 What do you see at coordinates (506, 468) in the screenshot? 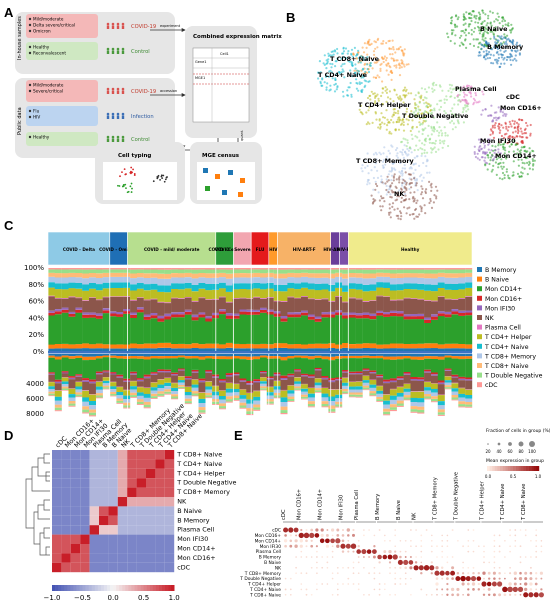
I see `color-legend-step` at bounding box center [506, 468].